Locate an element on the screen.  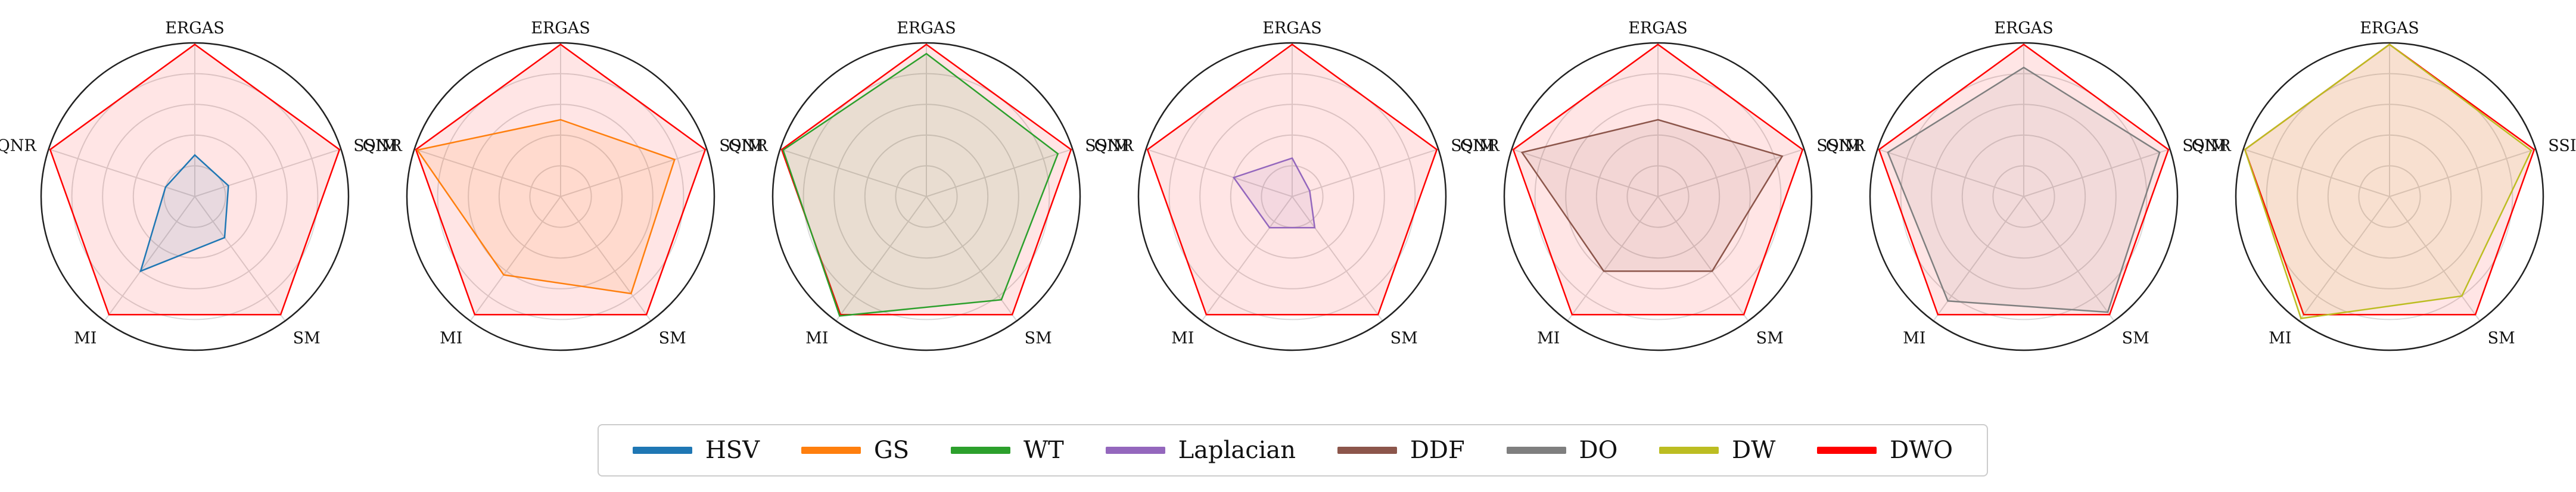
legend-entry-gs: GS is located at coordinates (855, 450).